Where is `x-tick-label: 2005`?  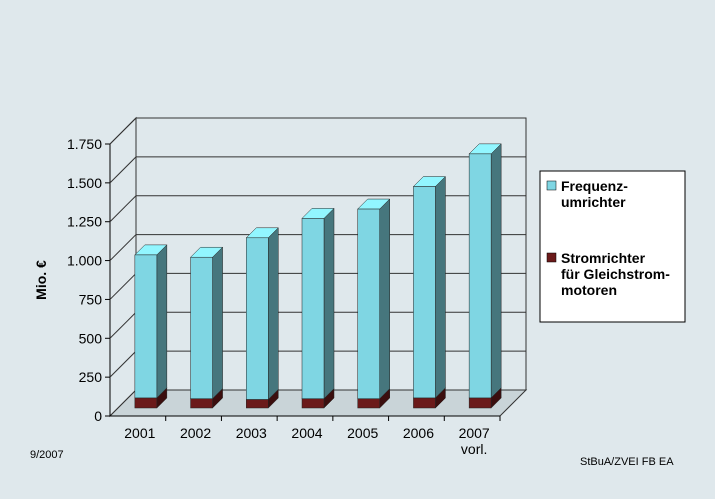
x-tick-label: 2005 is located at coordinates (362, 433).